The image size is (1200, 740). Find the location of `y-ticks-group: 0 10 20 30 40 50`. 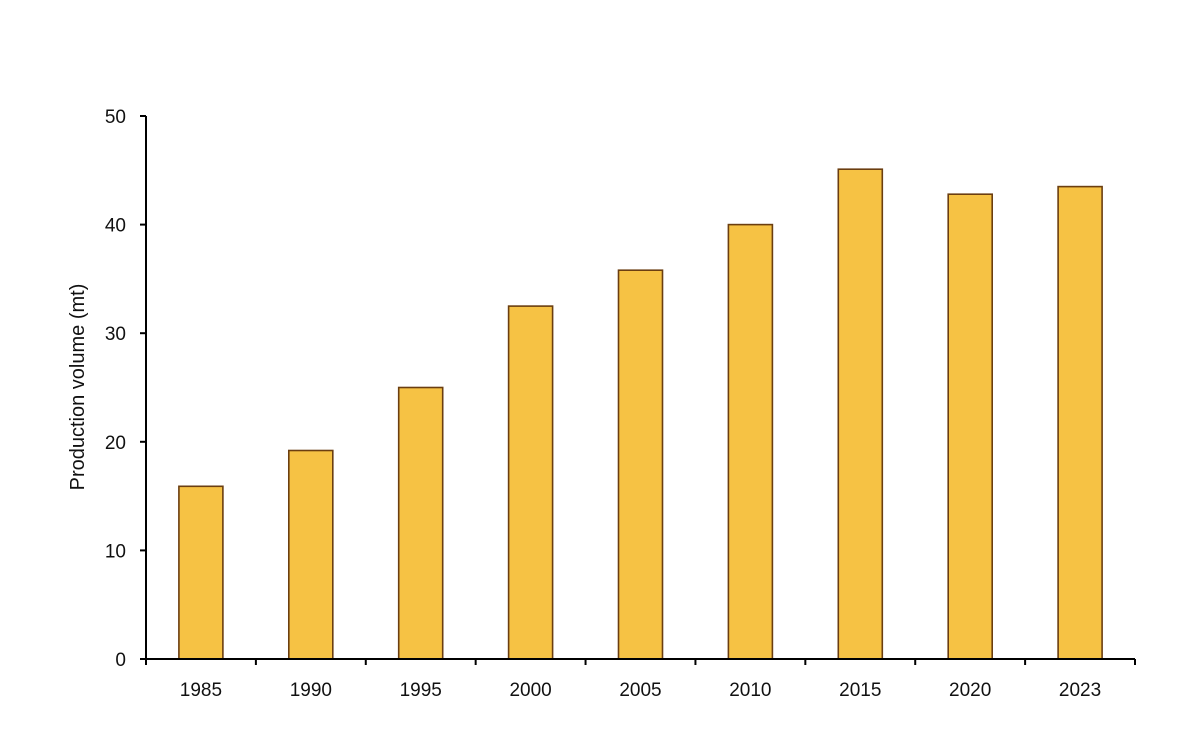

y-ticks-group: 0 10 20 30 40 50 is located at coordinates (125, 389).